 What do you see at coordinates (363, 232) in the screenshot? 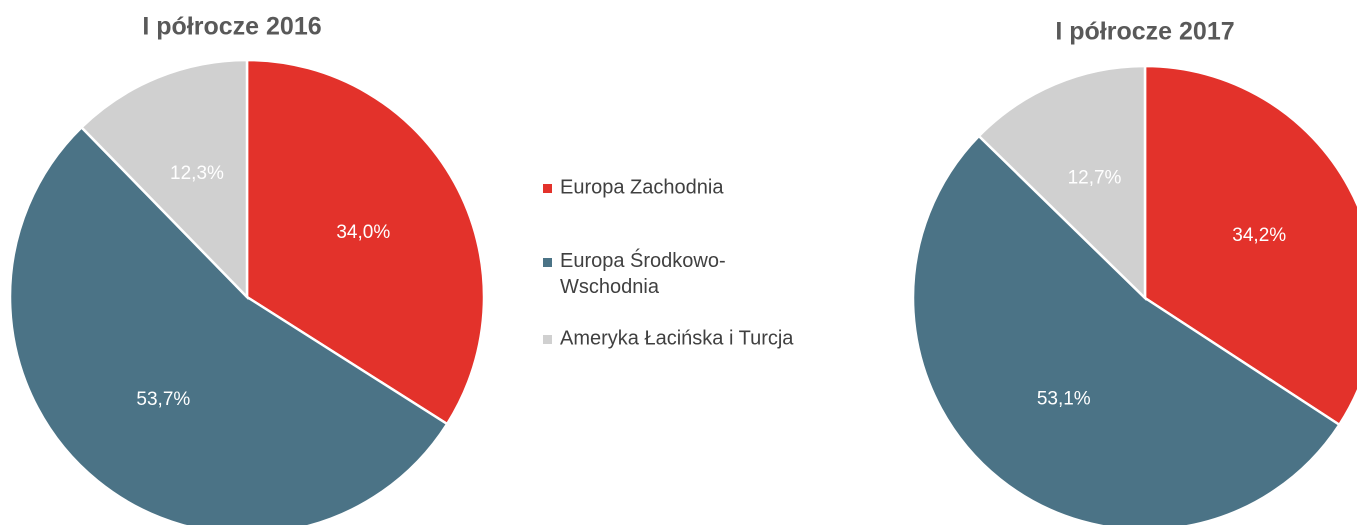
I see `data-label: 34,0%` at bounding box center [363, 232].